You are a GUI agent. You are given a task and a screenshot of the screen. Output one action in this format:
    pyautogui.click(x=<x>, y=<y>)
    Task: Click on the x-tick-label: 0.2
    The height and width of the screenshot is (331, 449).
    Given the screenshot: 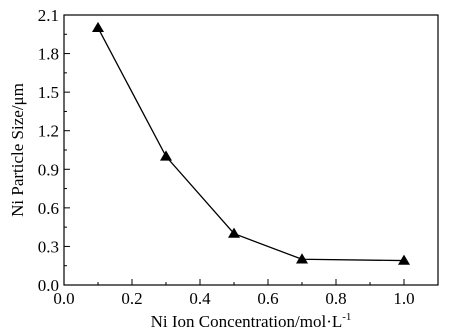 What is the action you would take?
    pyautogui.click(x=131, y=298)
    